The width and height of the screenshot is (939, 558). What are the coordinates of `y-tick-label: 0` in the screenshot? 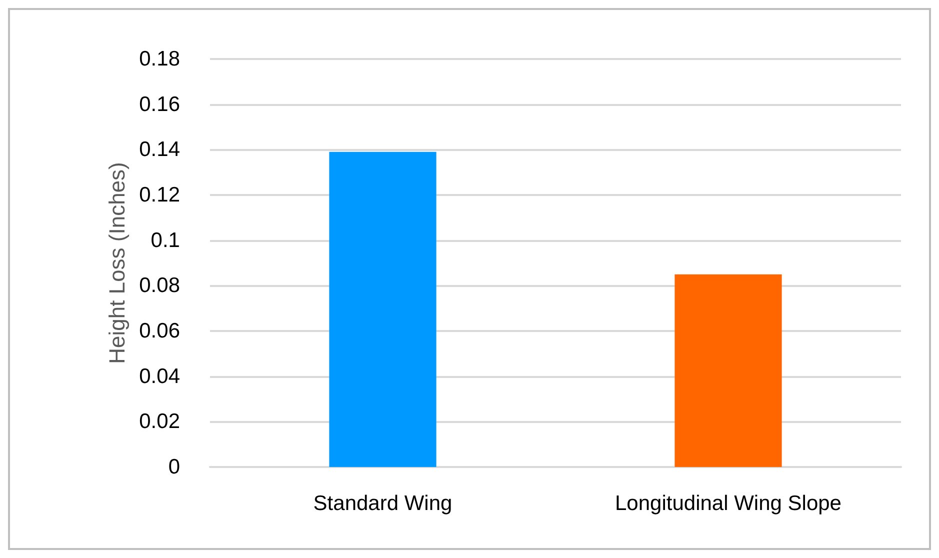 It's located at (174, 467).